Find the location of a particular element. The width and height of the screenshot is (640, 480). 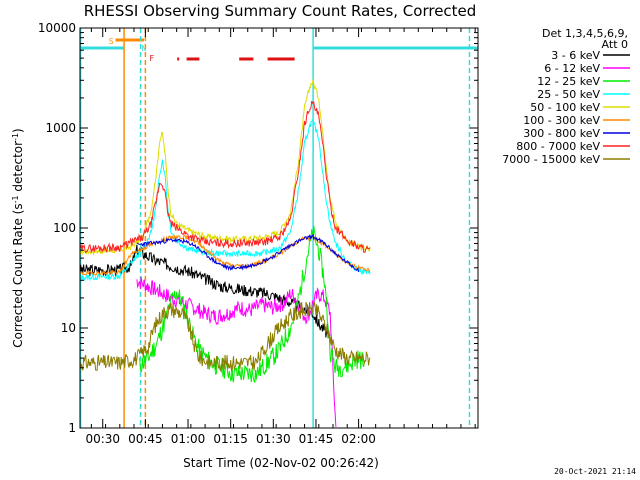

x-tick-label: 01:15 is located at coordinates (230, 439).